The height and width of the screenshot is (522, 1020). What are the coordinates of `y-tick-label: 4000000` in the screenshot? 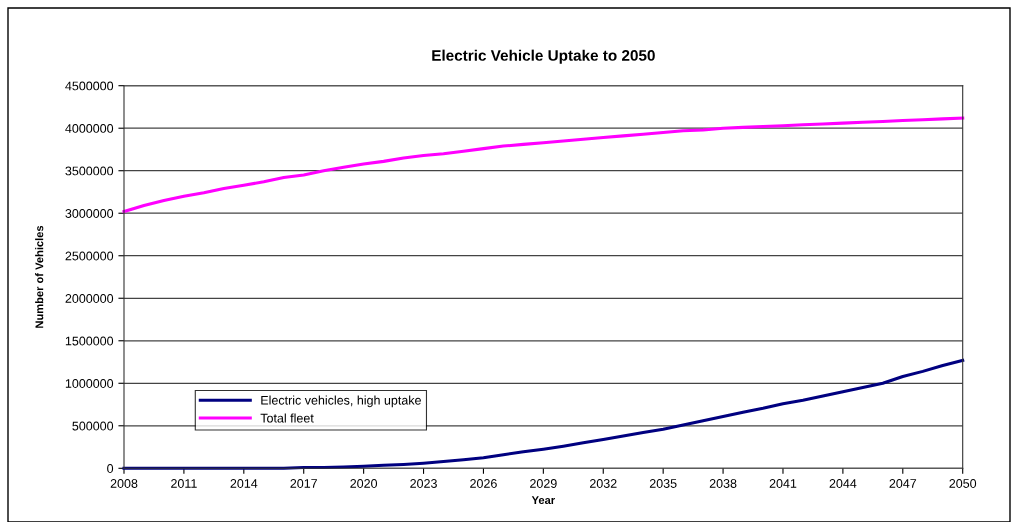 It's located at (89, 128).